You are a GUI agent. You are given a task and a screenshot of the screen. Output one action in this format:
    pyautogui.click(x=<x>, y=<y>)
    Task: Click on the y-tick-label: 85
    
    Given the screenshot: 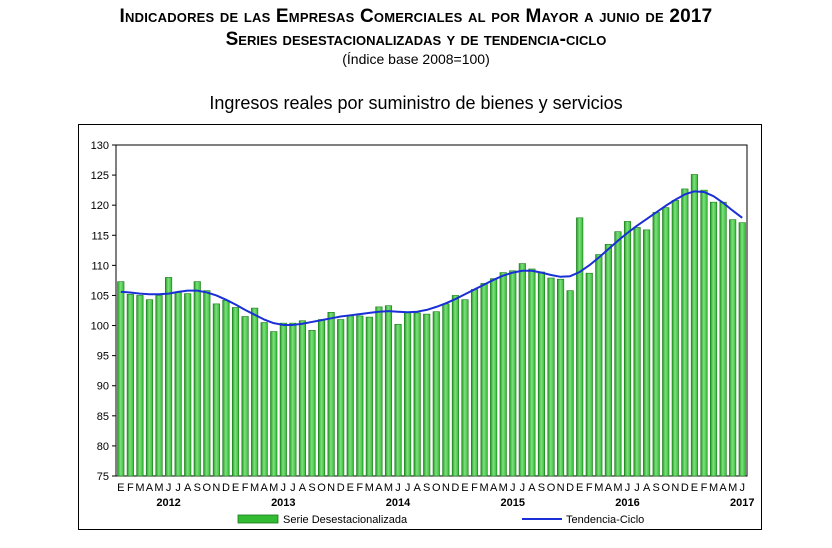 What is the action you would take?
    pyautogui.click(x=103, y=417)
    